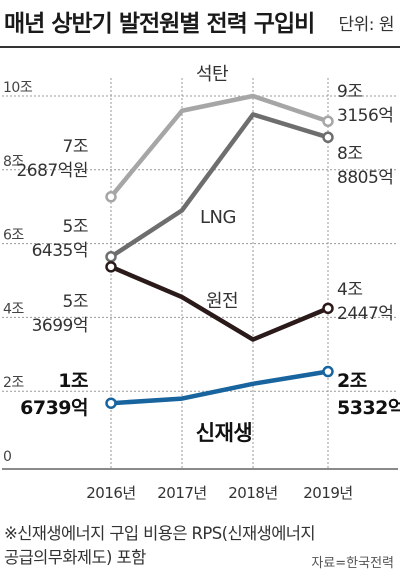 The width and height of the screenshot is (400, 576). I want to click on unit-label: 단위: 원, so click(366, 25).